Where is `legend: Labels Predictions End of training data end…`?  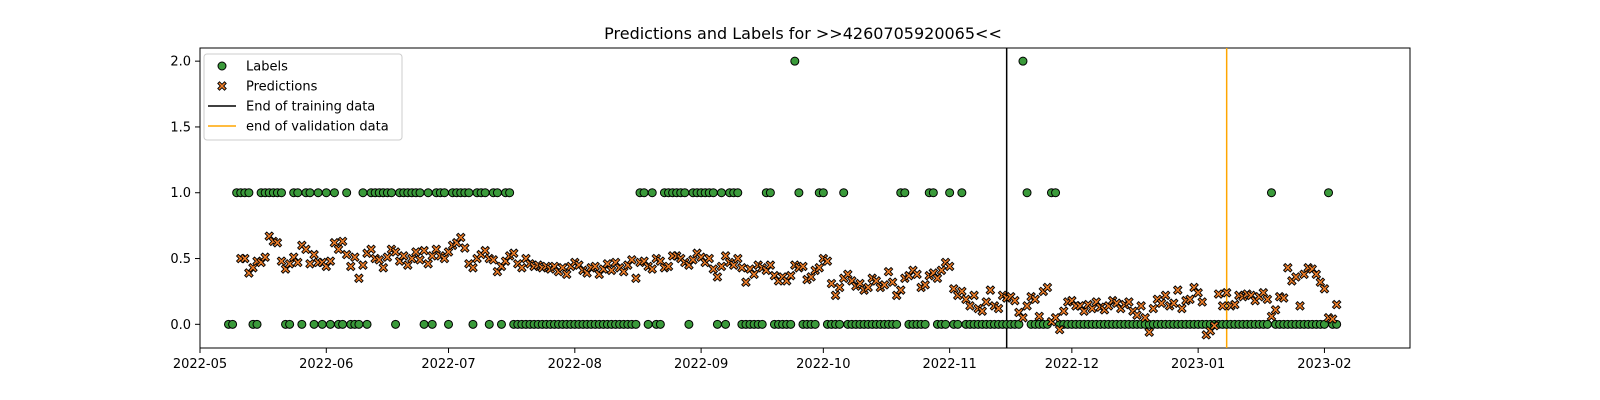
legend: Labels Predictions End of training data end… is located at coordinates (303, 97).